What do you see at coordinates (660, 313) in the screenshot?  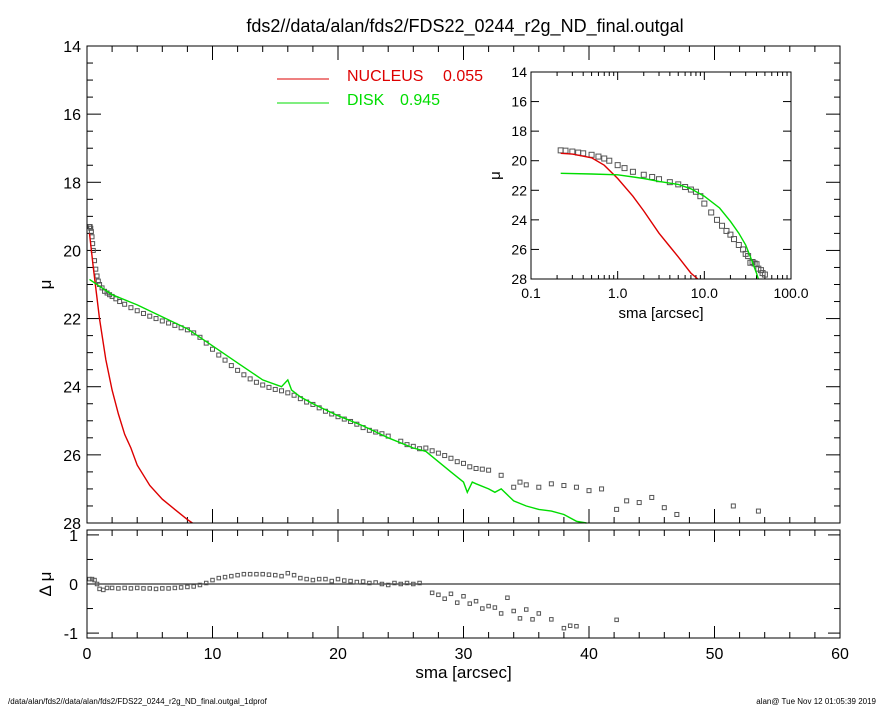 I see `x-axis-label: sma [arcsec]` at bounding box center [660, 313].